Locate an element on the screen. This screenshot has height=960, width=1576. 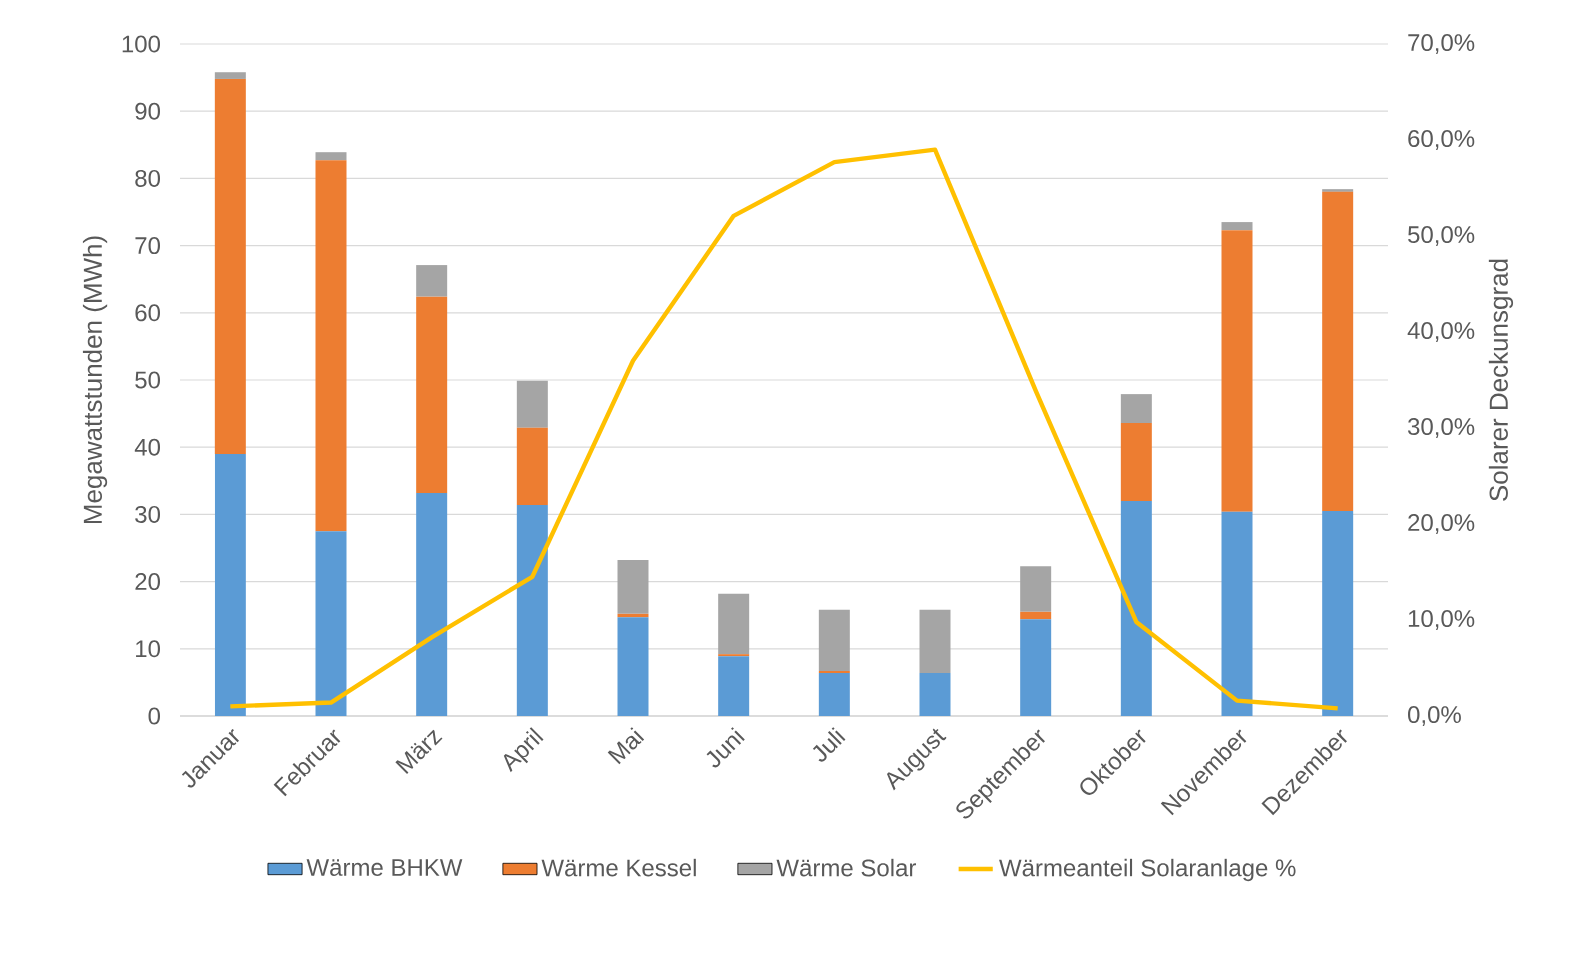
y2-tick-label: 20,0% is located at coordinates (1441, 524).